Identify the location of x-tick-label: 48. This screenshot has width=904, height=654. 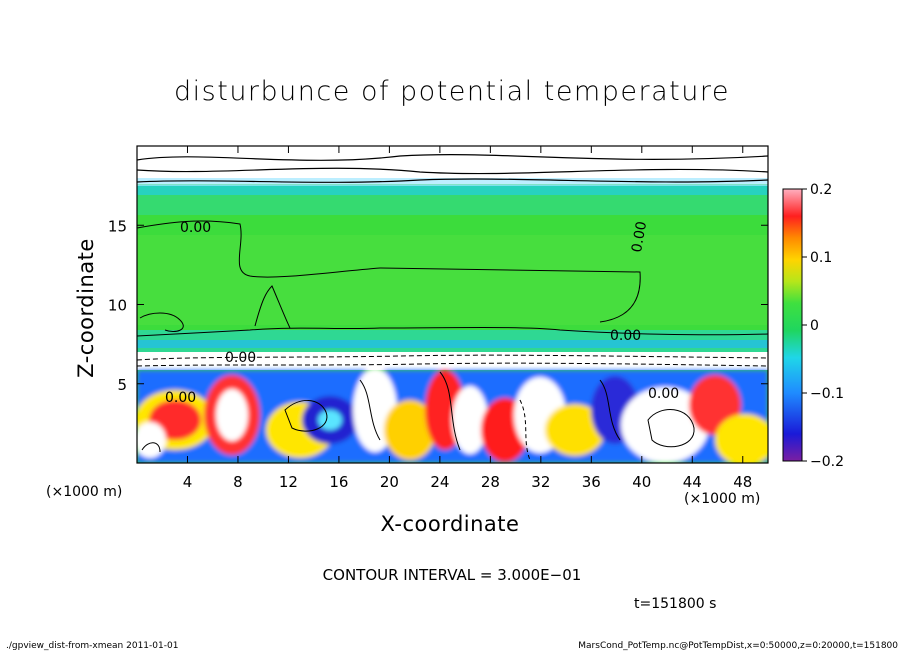
(742, 482).